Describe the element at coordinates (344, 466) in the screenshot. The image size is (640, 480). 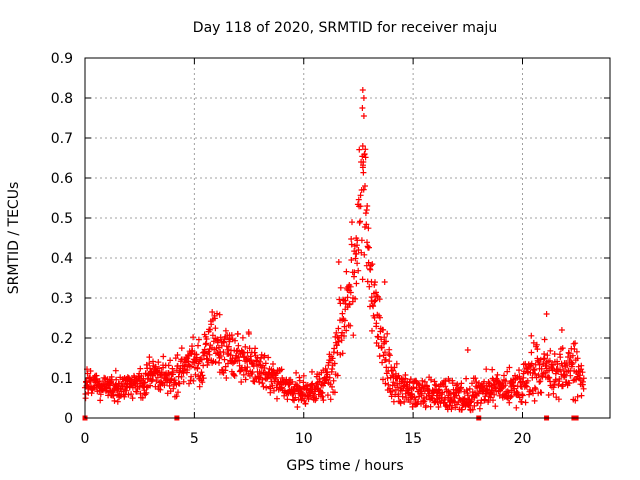
I see `x-axis-label: GPS time / hours` at that location.